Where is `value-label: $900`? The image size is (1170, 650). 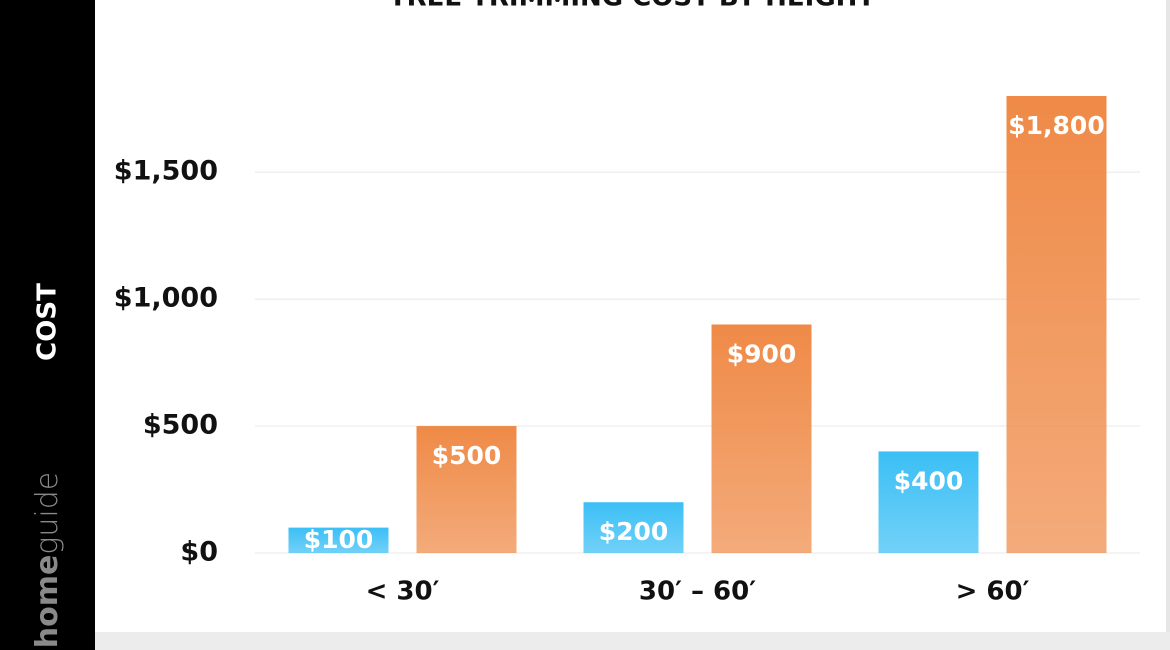
value-label: $900 is located at coordinates (762, 354).